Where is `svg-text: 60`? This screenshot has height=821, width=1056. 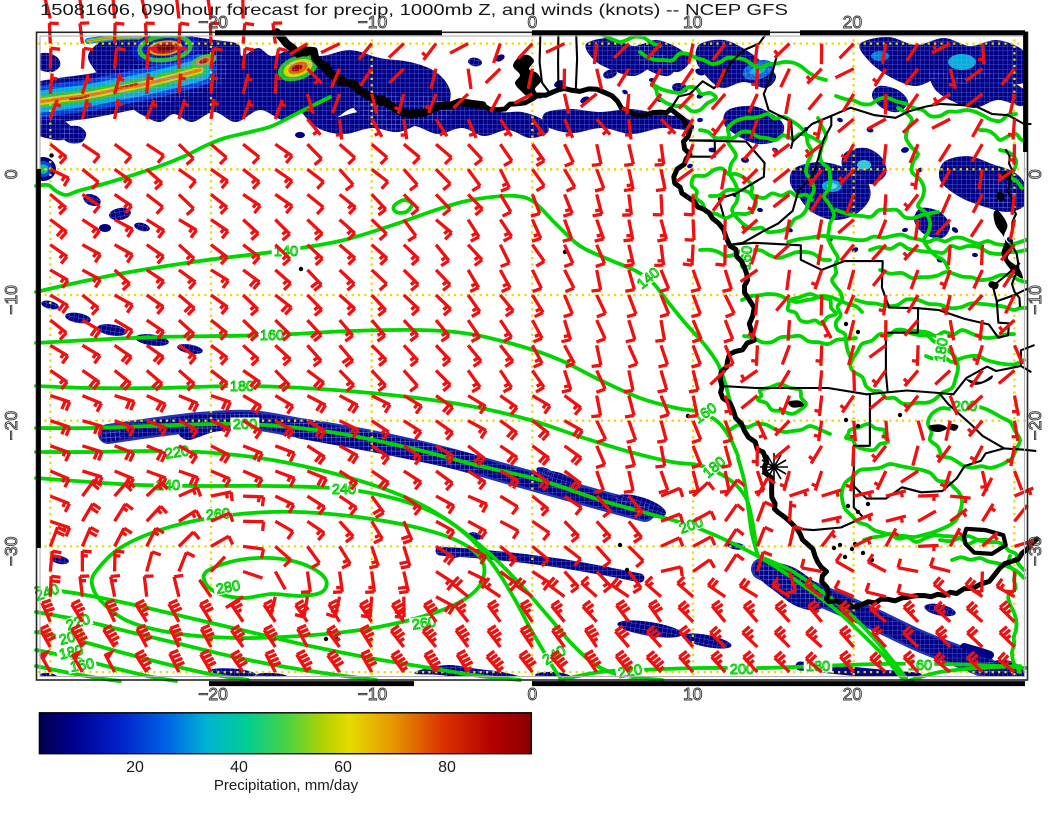
svg-text: 60 is located at coordinates (343, 767).